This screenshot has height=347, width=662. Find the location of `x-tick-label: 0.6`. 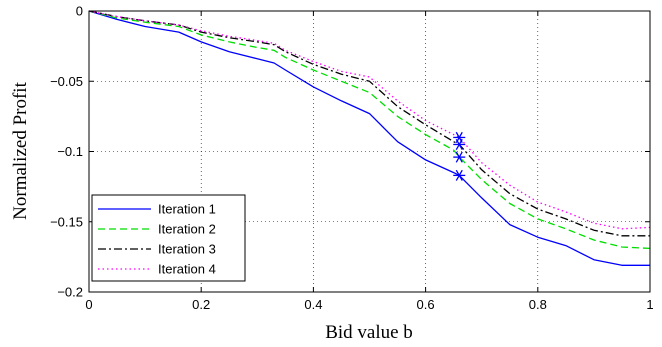

x-tick-label: 0.6 is located at coordinates (426, 304).